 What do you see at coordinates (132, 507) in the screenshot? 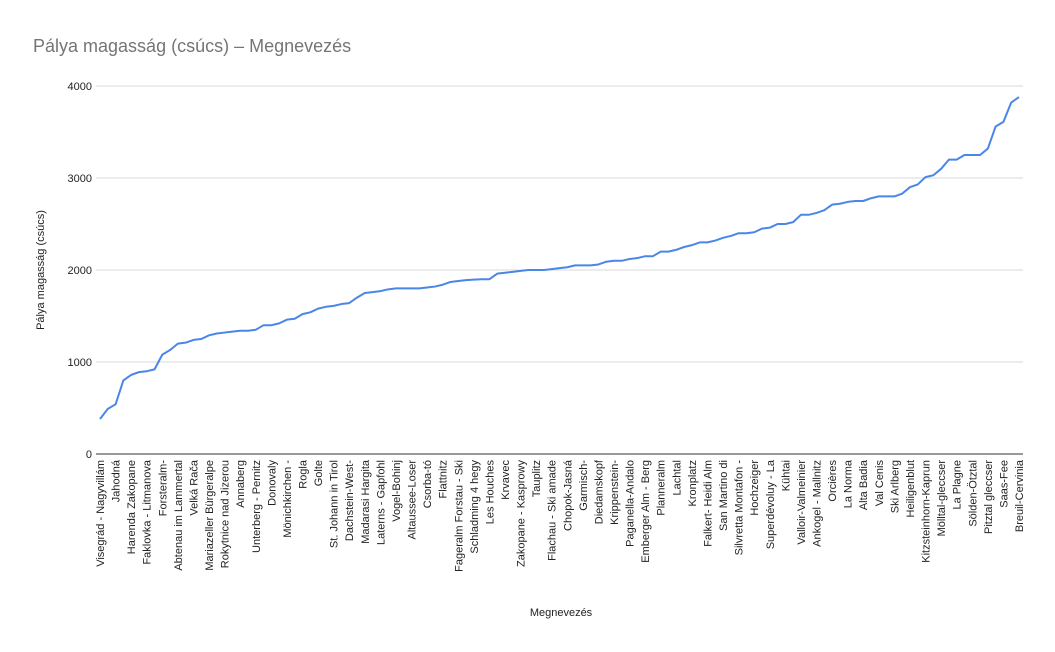
I see `x-tick-label: Harenda Zakopane` at bounding box center [132, 507].